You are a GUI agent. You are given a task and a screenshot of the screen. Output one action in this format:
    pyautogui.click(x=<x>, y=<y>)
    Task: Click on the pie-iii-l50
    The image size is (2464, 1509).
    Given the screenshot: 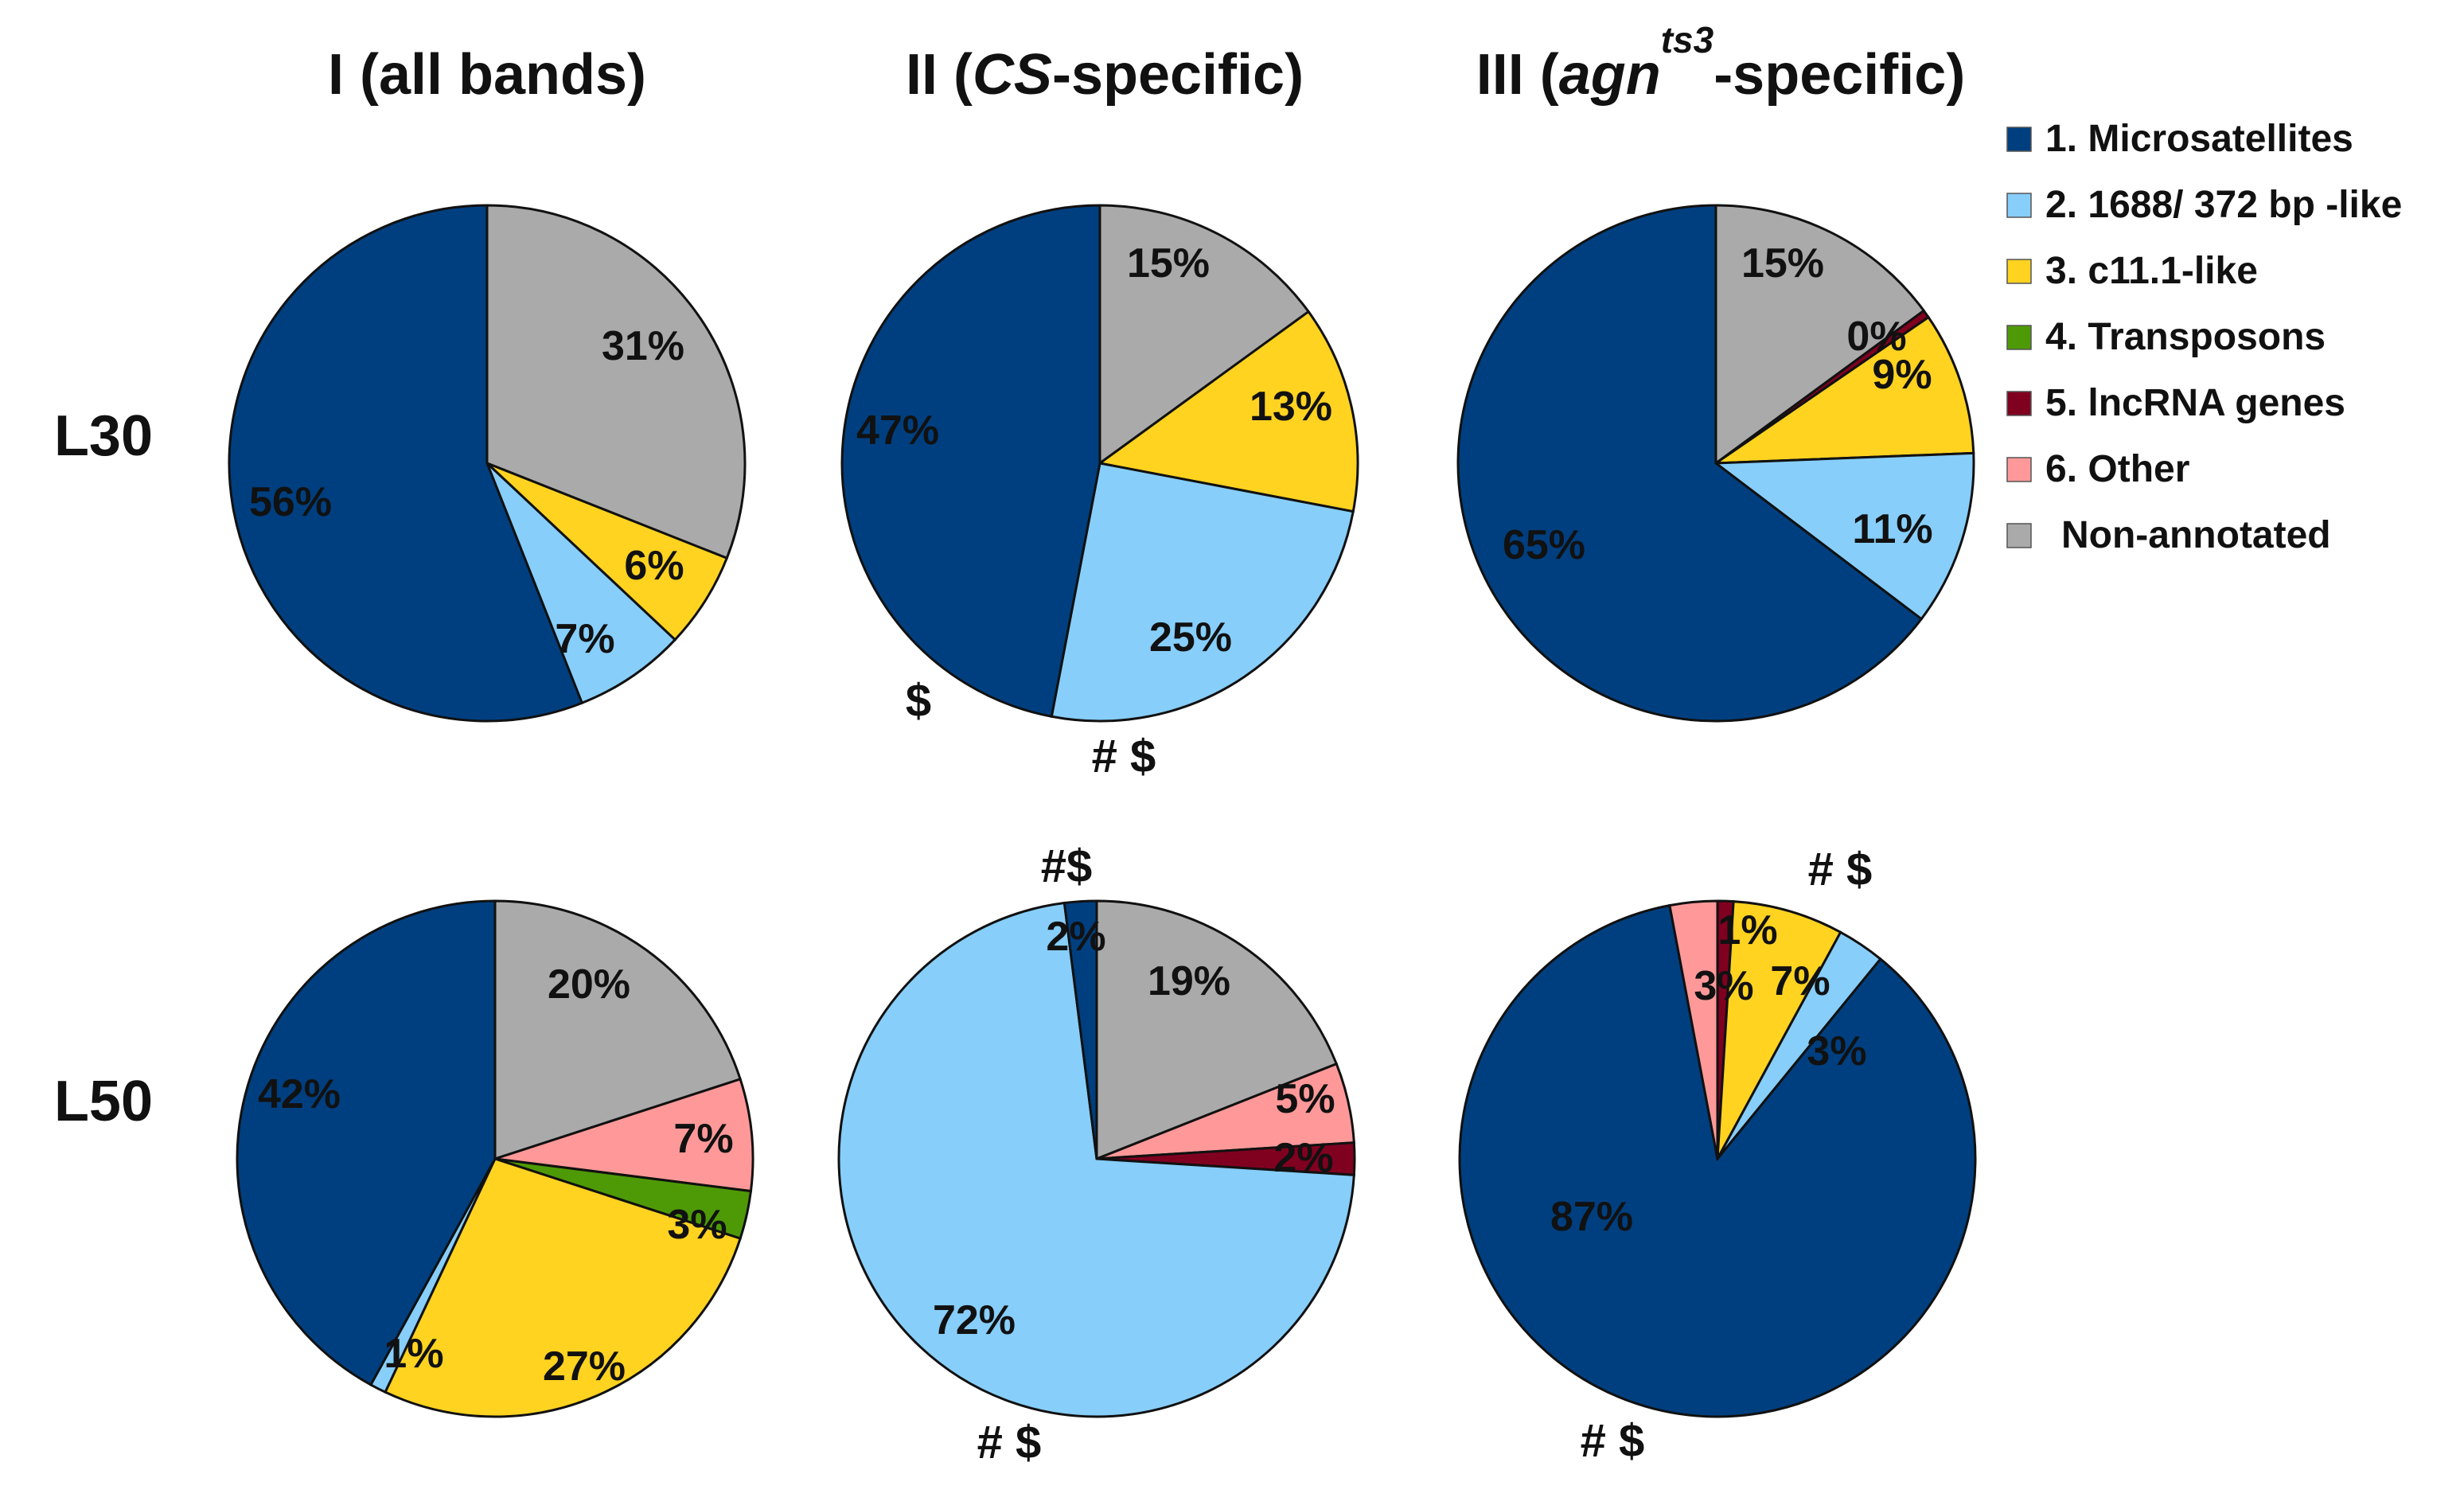 What is the action you would take?
    pyautogui.click(x=1718, y=1159)
    